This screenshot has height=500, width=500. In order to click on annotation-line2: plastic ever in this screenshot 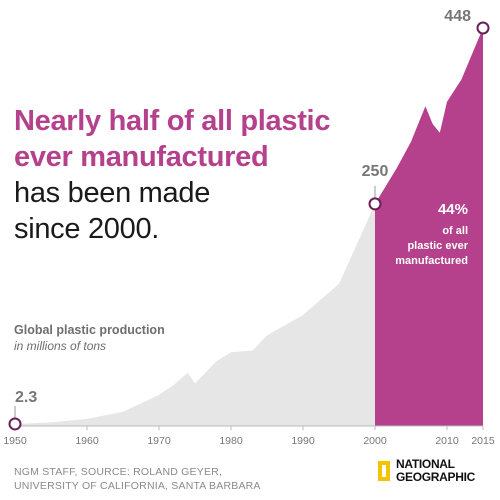, I will do `click(437, 246)`.